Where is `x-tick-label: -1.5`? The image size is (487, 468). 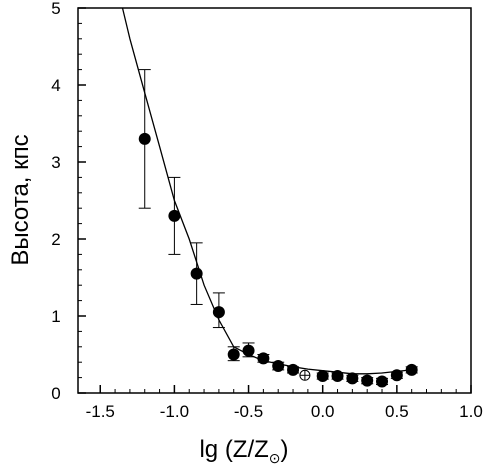 x-tick-label: -1.5 is located at coordinates (100, 411).